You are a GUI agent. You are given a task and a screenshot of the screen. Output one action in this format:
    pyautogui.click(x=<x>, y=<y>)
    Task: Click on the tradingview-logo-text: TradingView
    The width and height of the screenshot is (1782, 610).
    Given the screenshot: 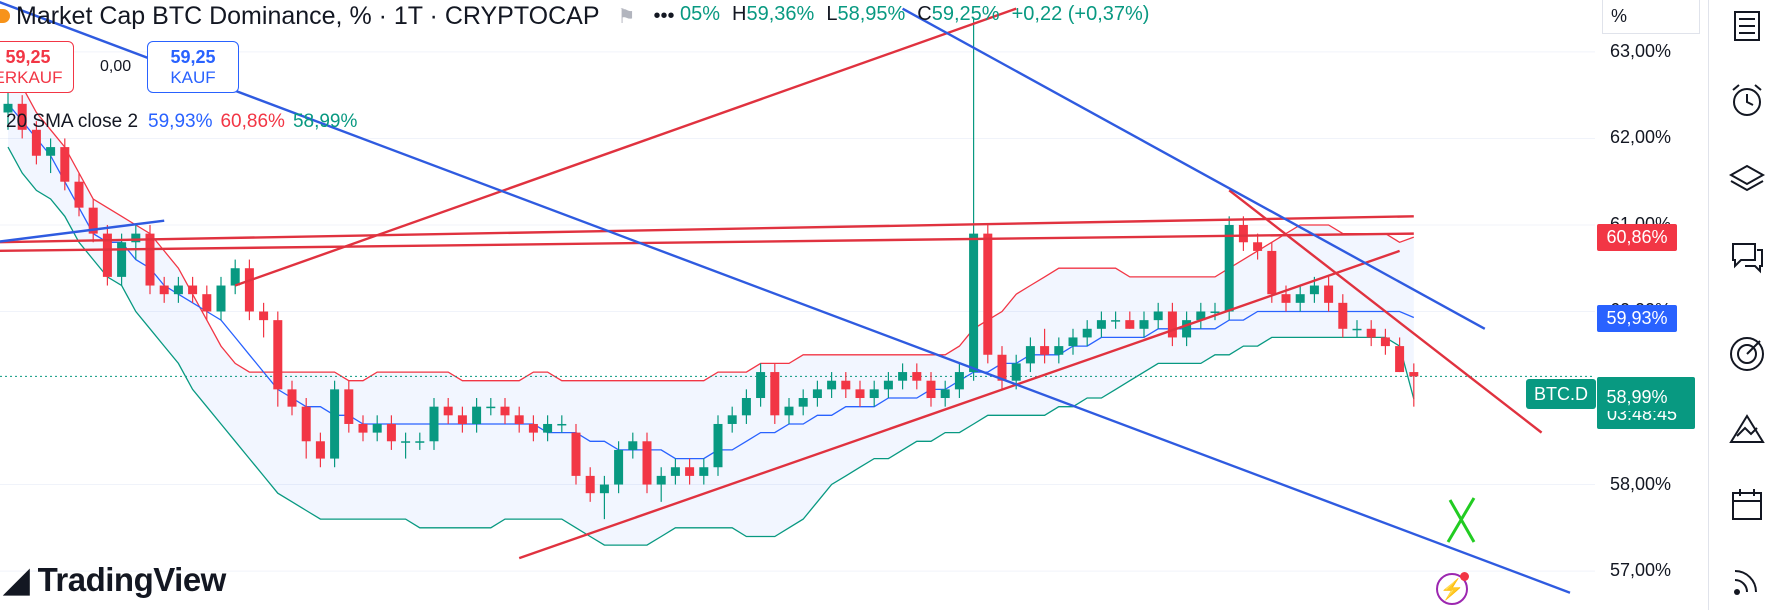 What is the action you would take?
    pyautogui.click(x=132, y=579)
    